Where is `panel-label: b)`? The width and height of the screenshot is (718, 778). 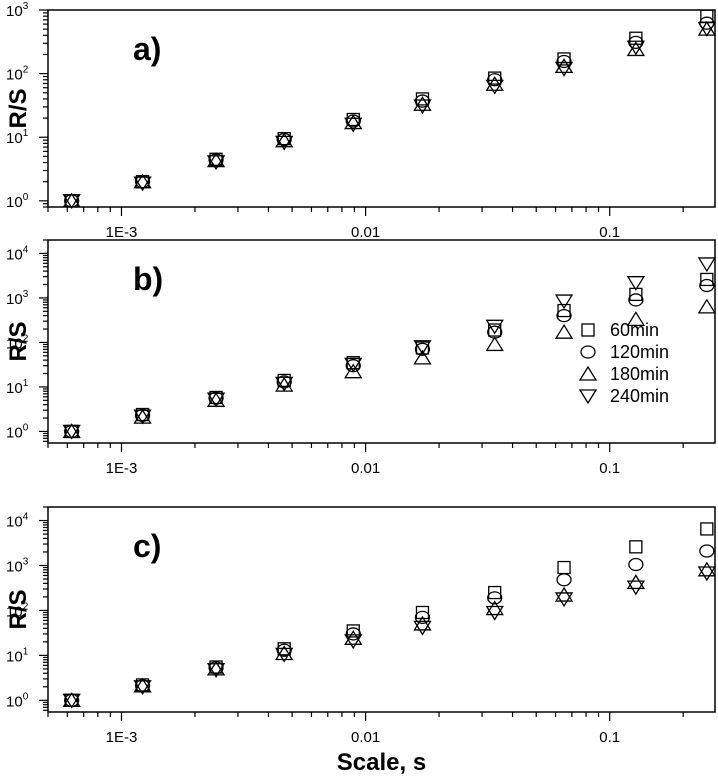
panel-label: b) is located at coordinates (148, 279).